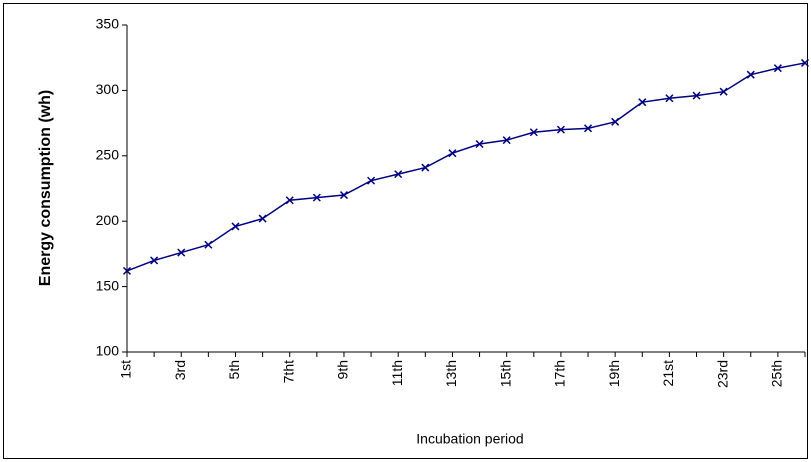 This screenshot has height=462, width=811. Describe the element at coordinates (722, 374) in the screenshot. I see `x-tick-label: 23rd` at that location.